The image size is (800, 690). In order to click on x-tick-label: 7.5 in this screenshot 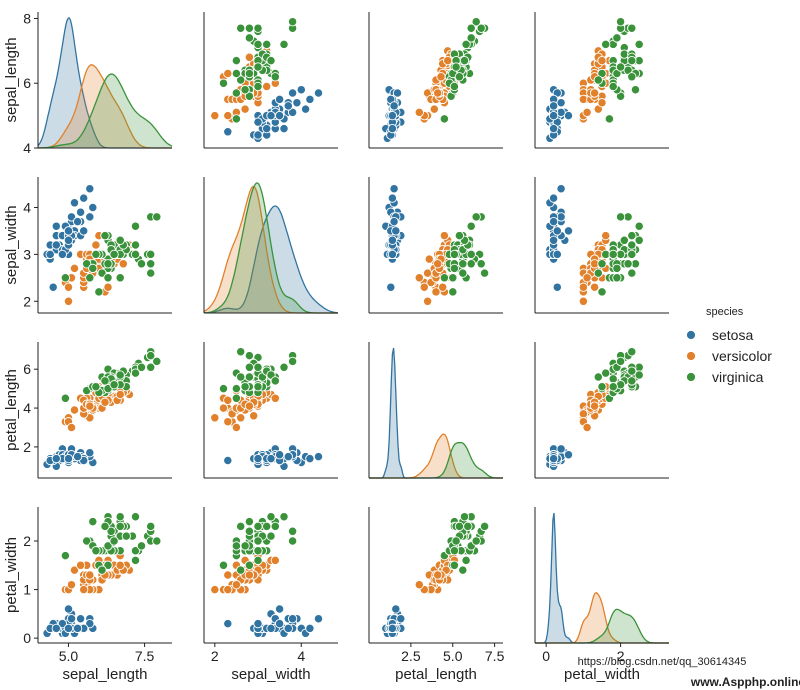, I will do `click(145, 656)`.